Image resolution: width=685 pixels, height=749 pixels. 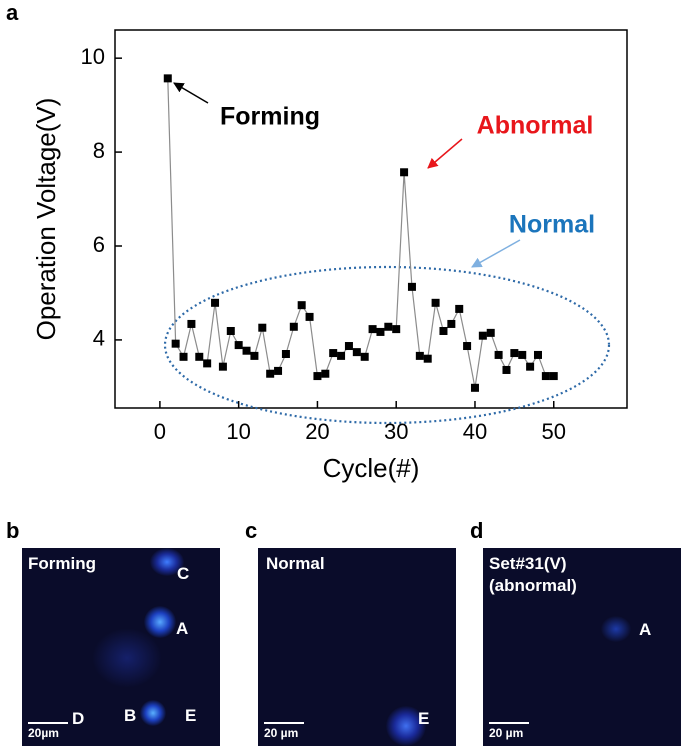 What do you see at coordinates (99, 244) in the screenshot?
I see `y-tick-label: 6` at bounding box center [99, 244].